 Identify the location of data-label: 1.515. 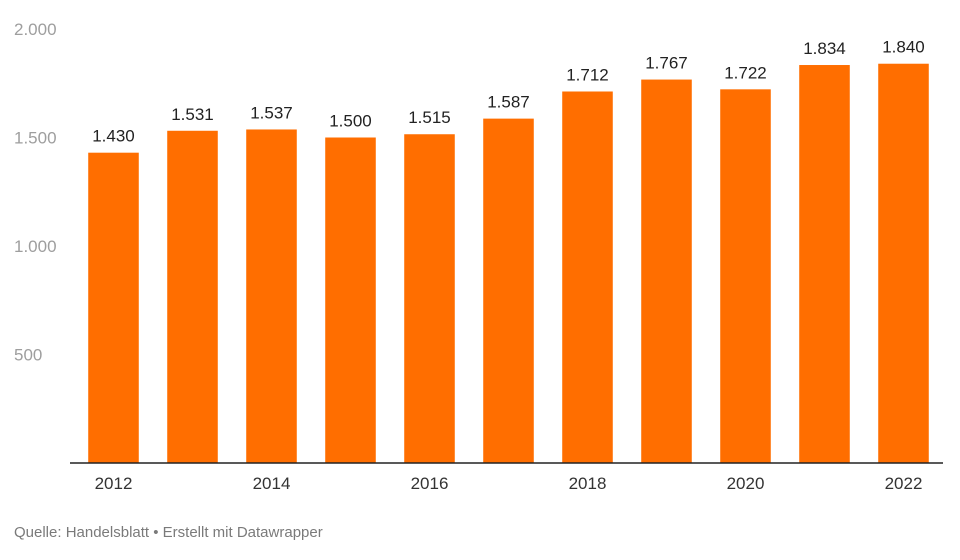
(429, 117).